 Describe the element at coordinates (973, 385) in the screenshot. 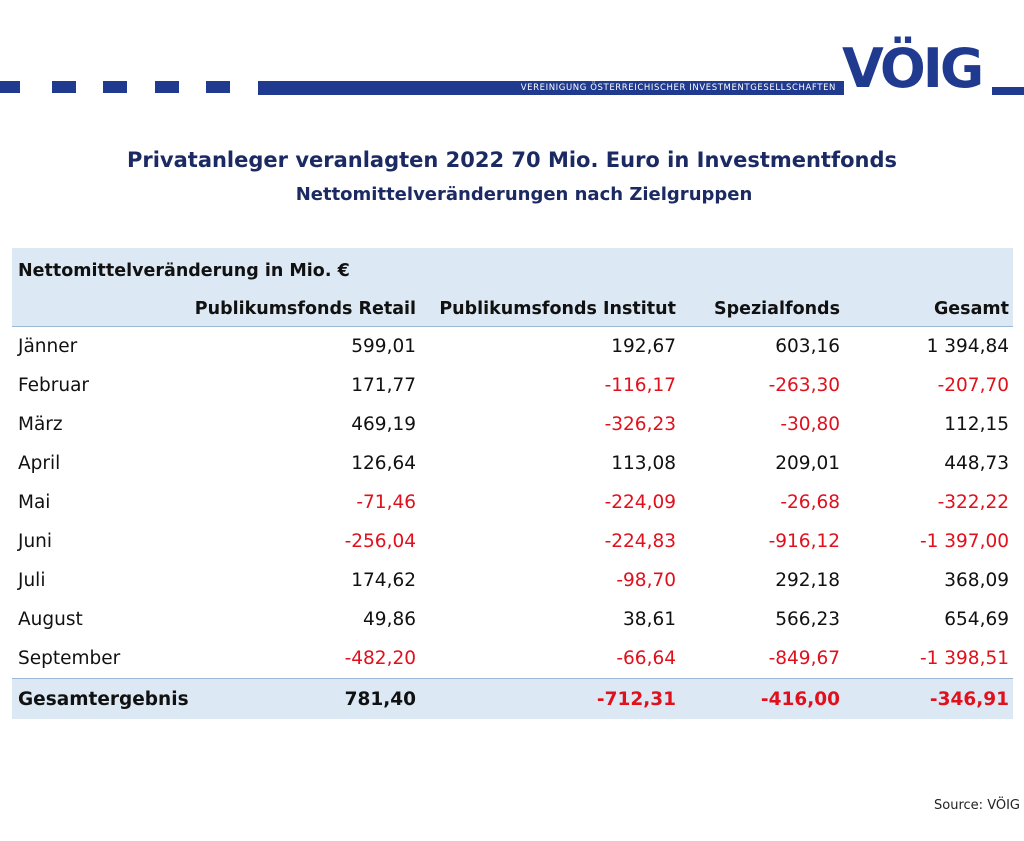

I see `table-cell: -207,70` at that location.